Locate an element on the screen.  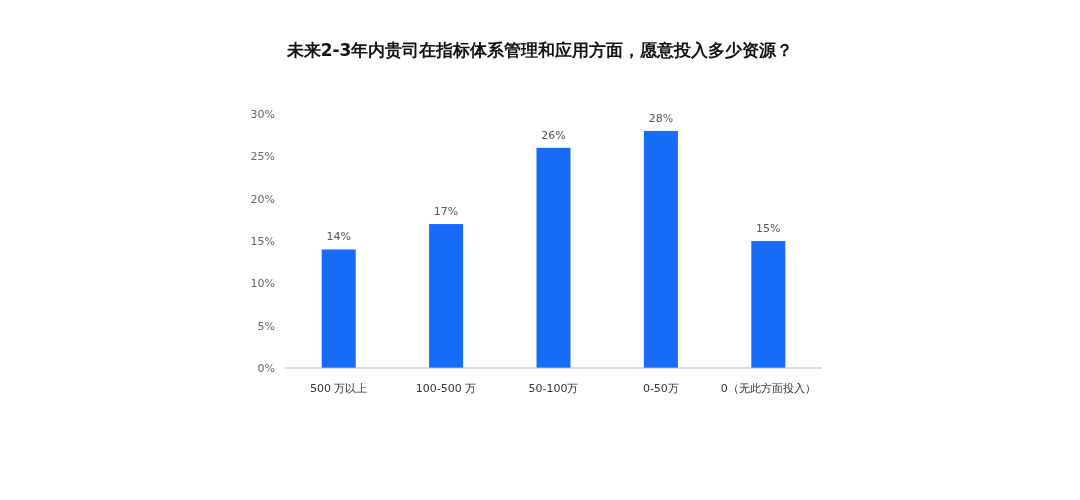
x-tick-label: 100-500 万 is located at coordinates (446, 388).